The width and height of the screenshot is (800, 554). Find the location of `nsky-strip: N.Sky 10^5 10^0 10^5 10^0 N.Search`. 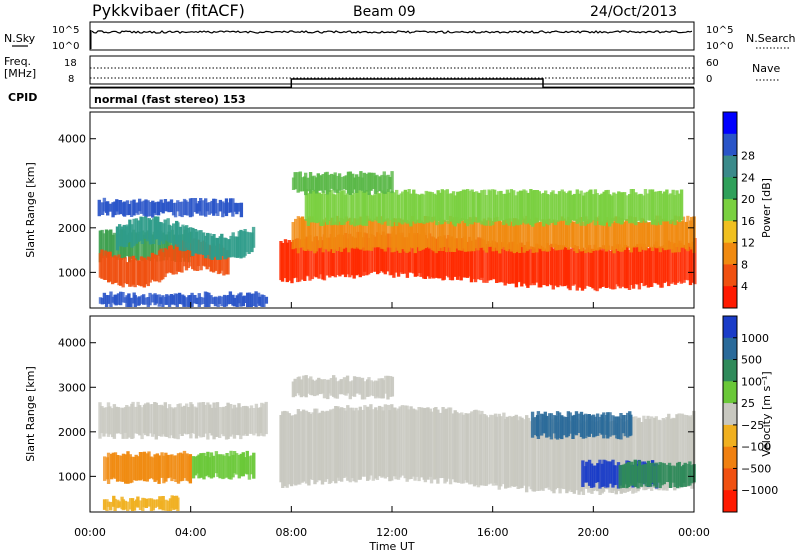

nsky-strip: N.Sky 10^5 10^0 10^5 10^0 N.Search is located at coordinates (400, 36).